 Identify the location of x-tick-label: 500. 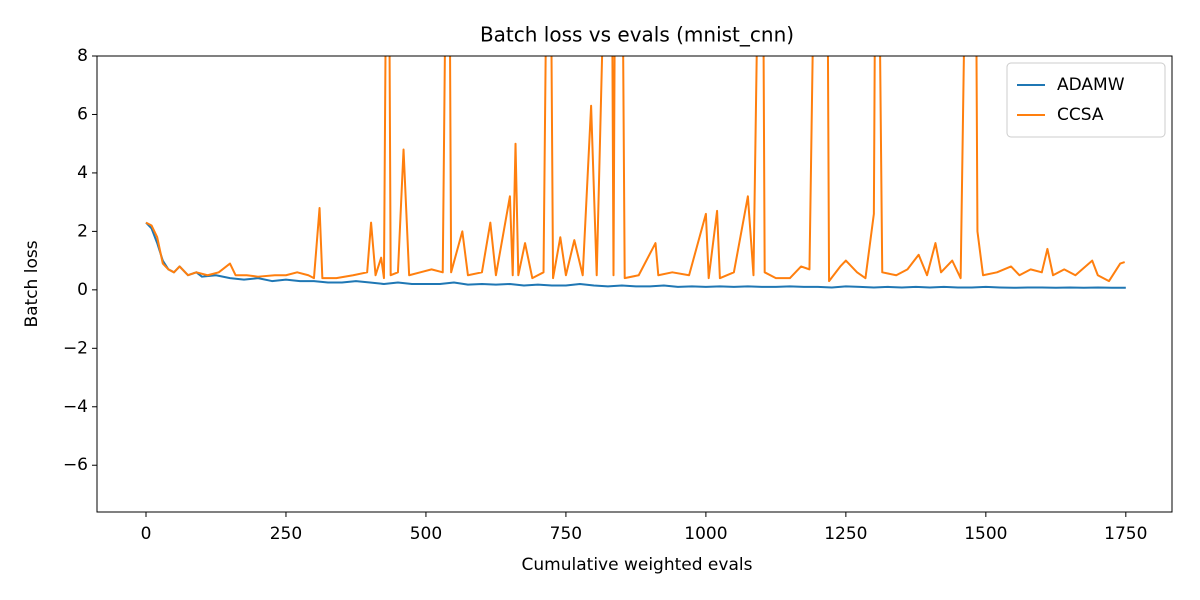
(426, 534).